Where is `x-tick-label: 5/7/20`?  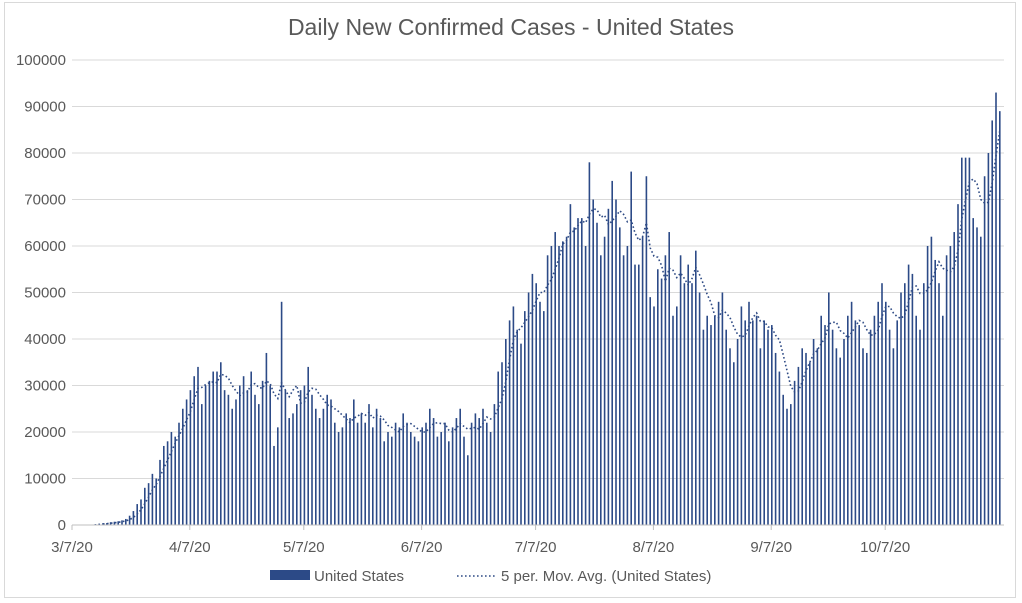 x-tick-label: 5/7/20 is located at coordinates (304, 547).